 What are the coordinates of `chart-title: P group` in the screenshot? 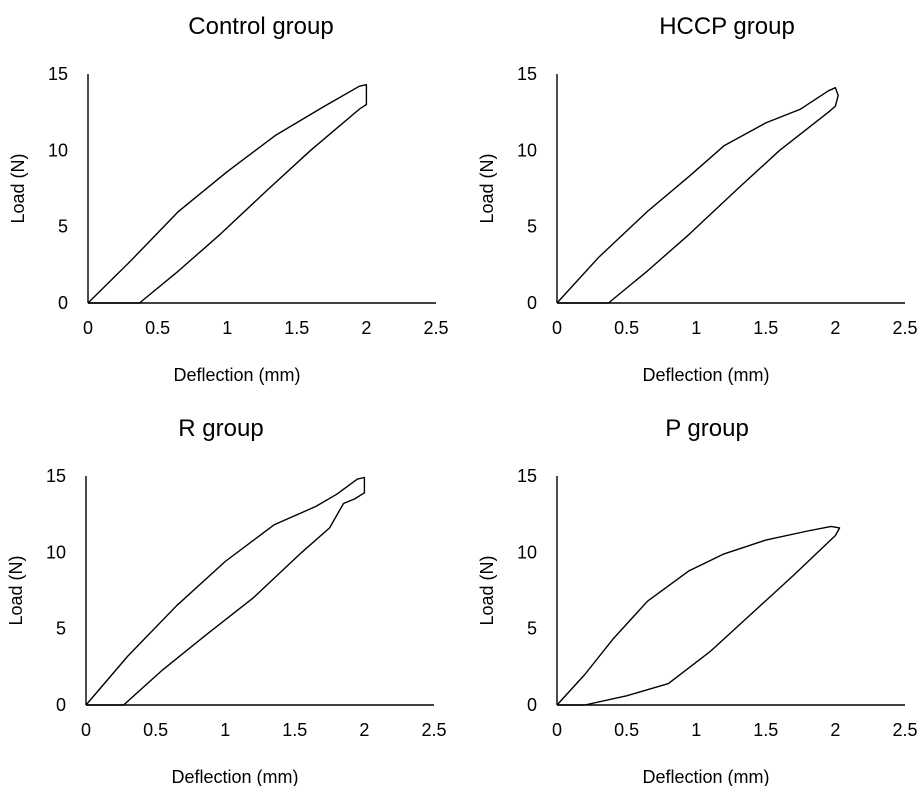 It's located at (707, 428).